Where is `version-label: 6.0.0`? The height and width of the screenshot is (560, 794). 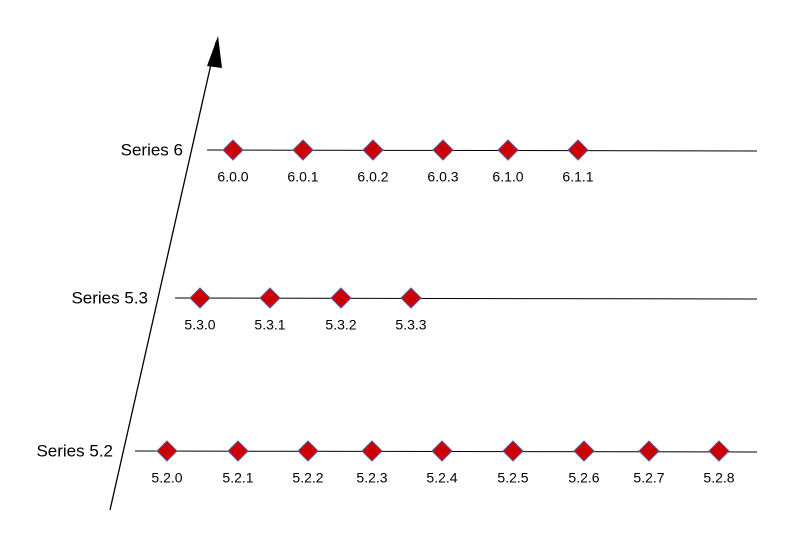
version-label: 6.0.0 is located at coordinates (232, 177).